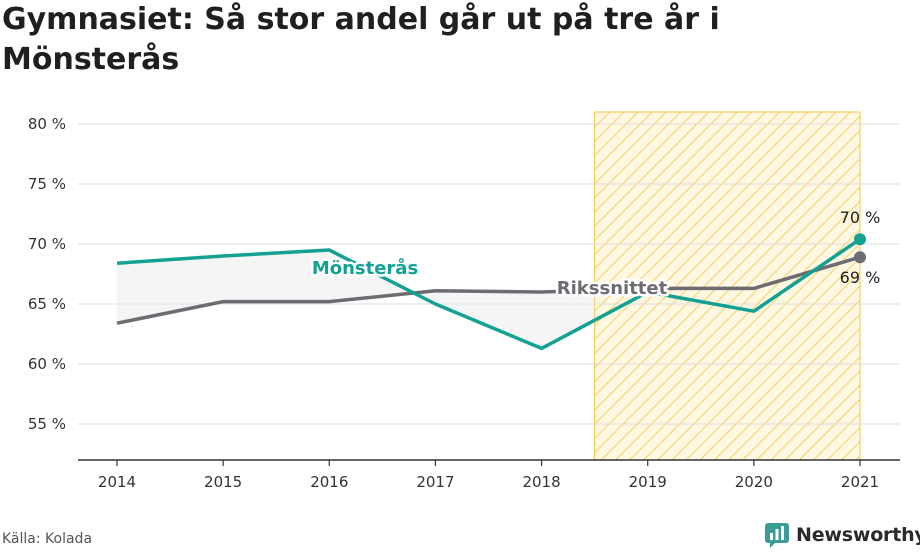 The image size is (920, 552). I want to click on endpoint-monsteras, so click(860, 239).